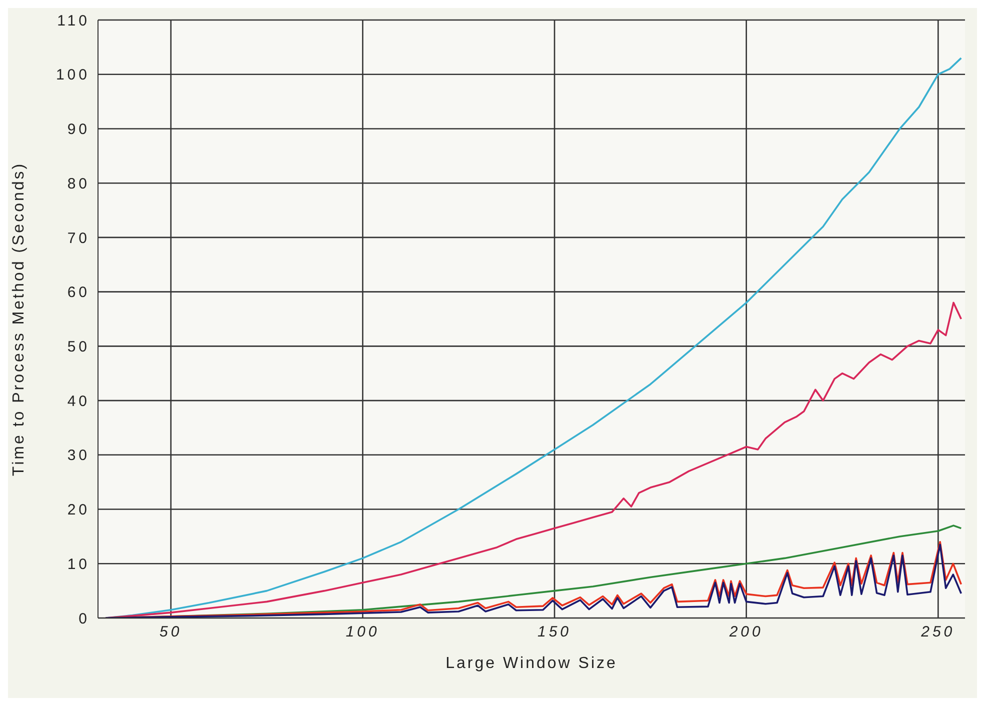 The image size is (985, 707). I want to click on y-tick-label: 0, so click(84, 619).